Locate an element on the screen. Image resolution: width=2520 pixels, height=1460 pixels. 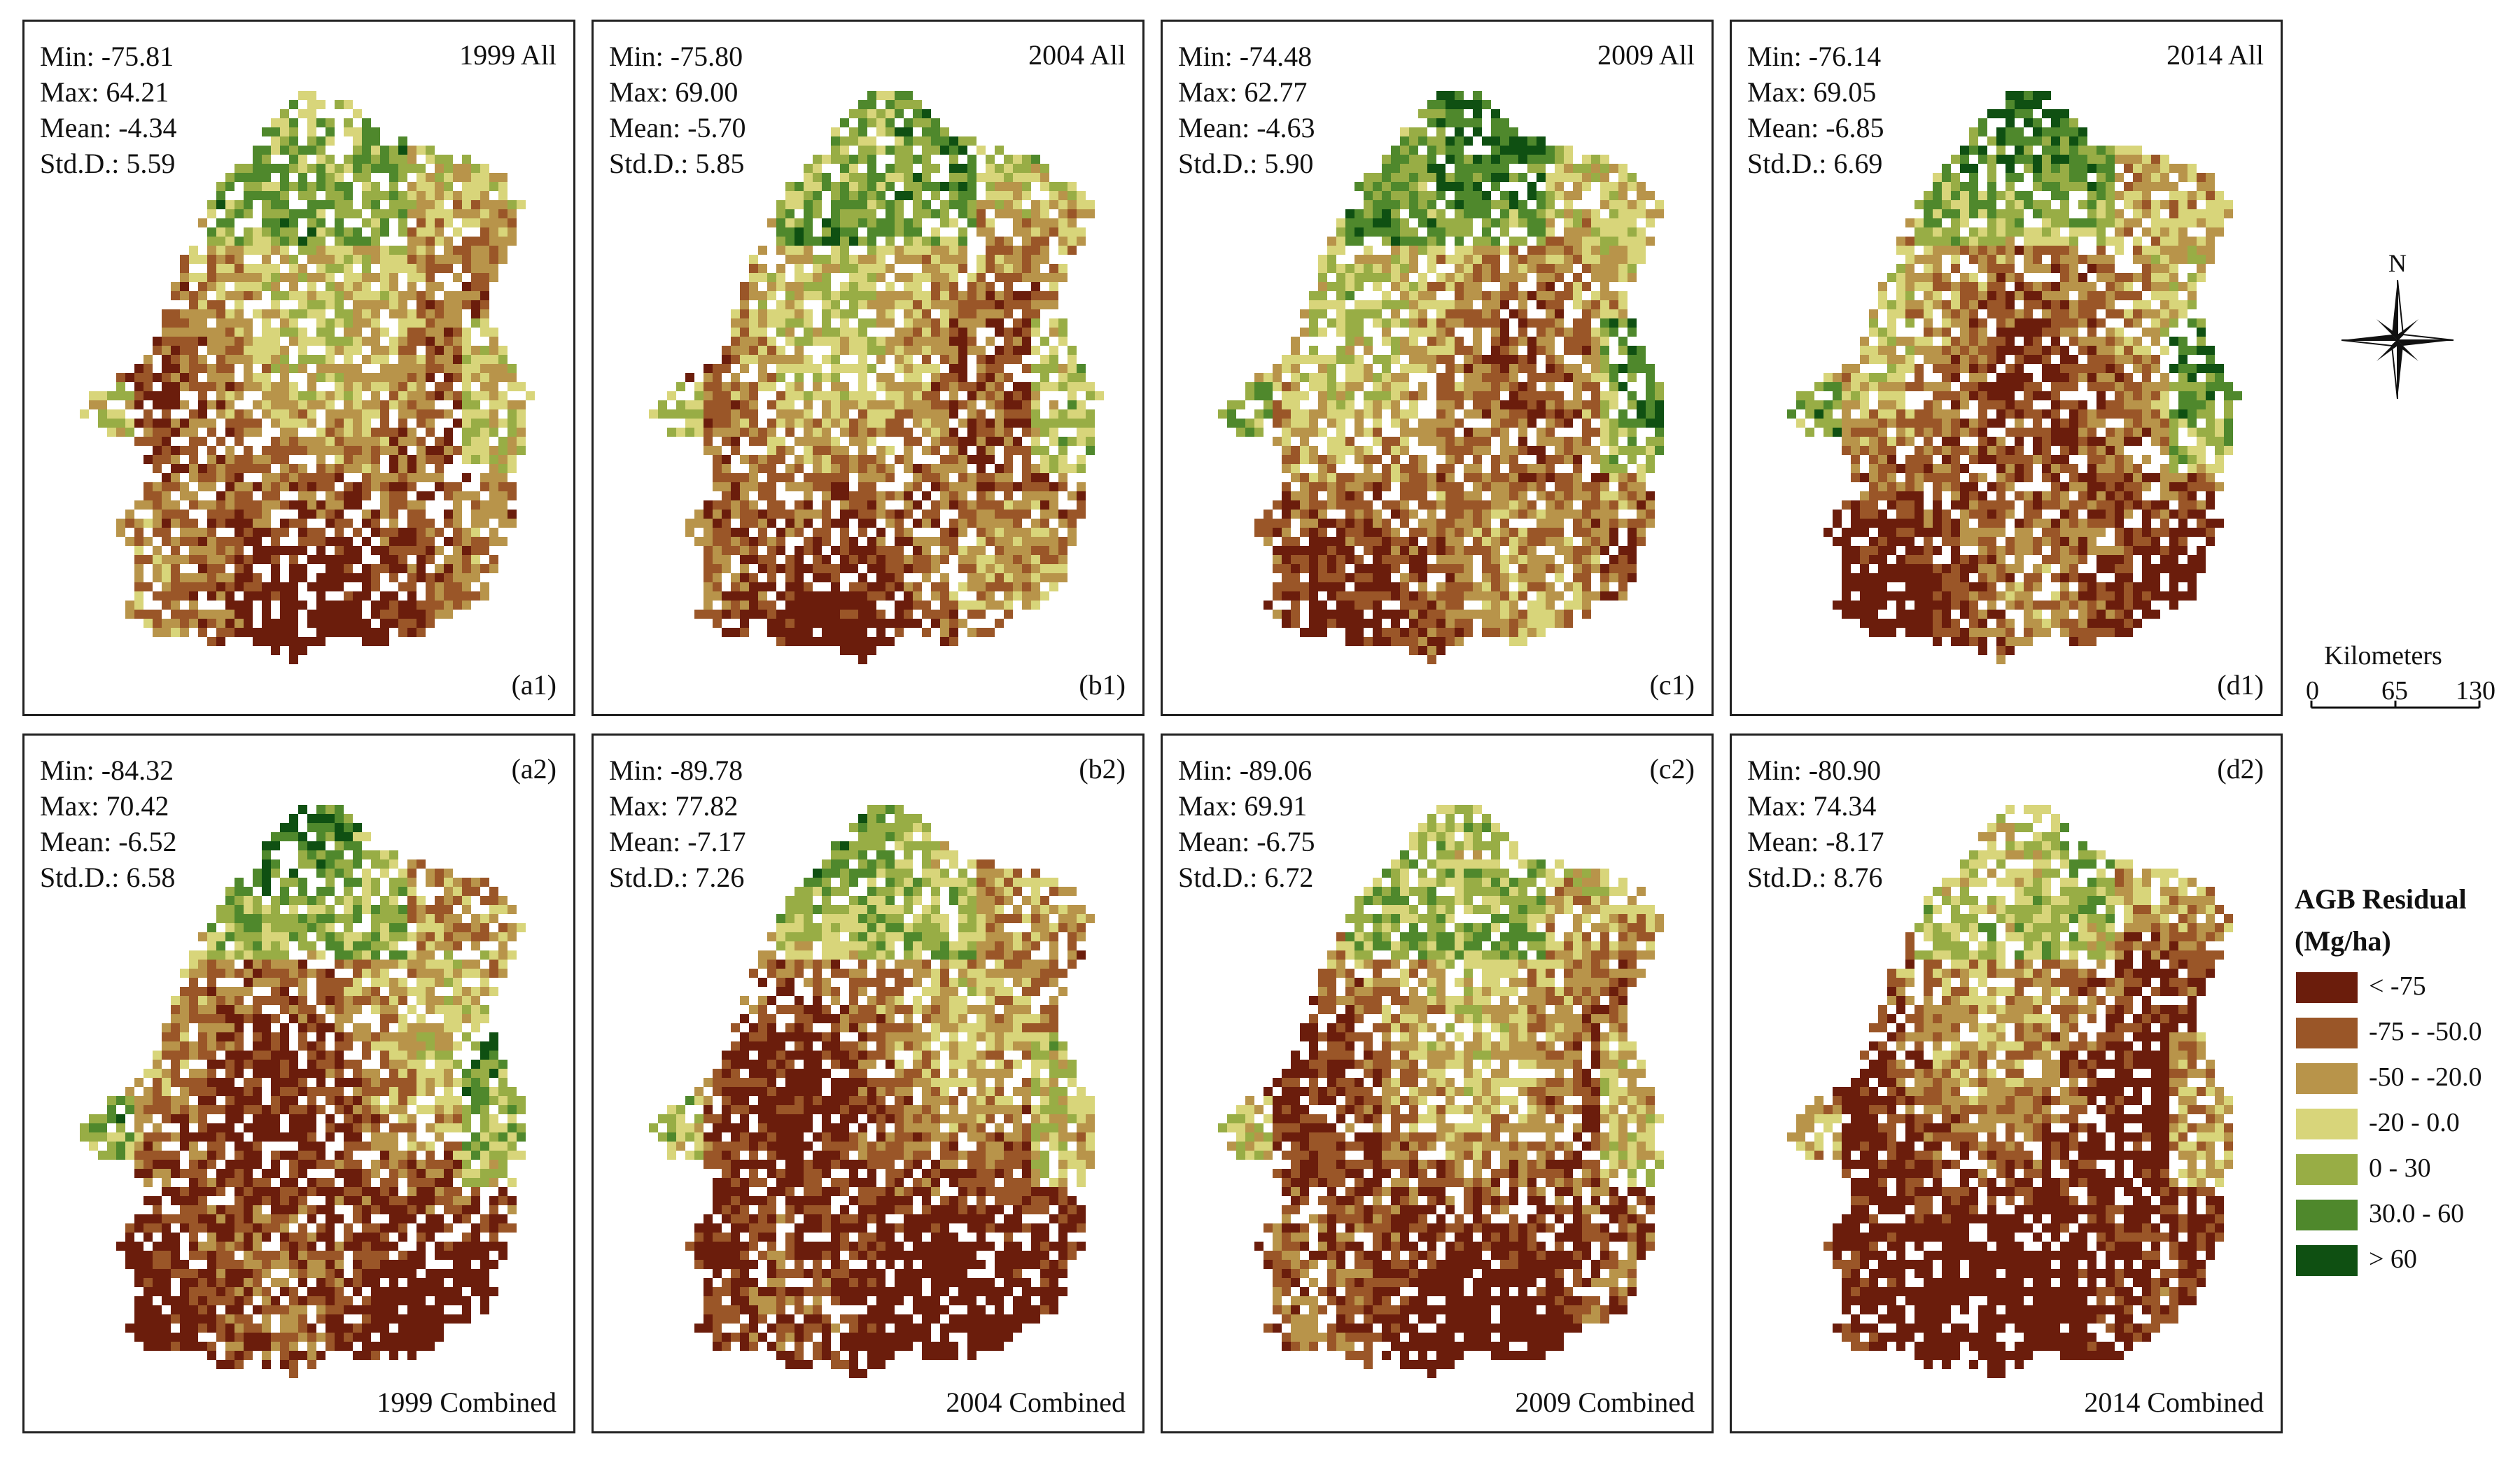
stat-mean: Mean: -6.52 is located at coordinates (108, 842).